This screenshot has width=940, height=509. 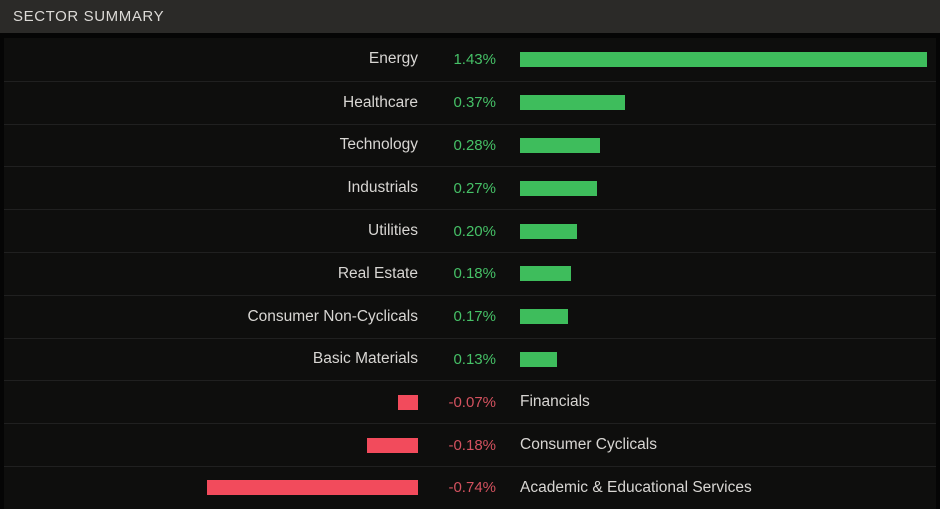 I want to click on row-value-zone: -0.07%, so click(x=459, y=402).